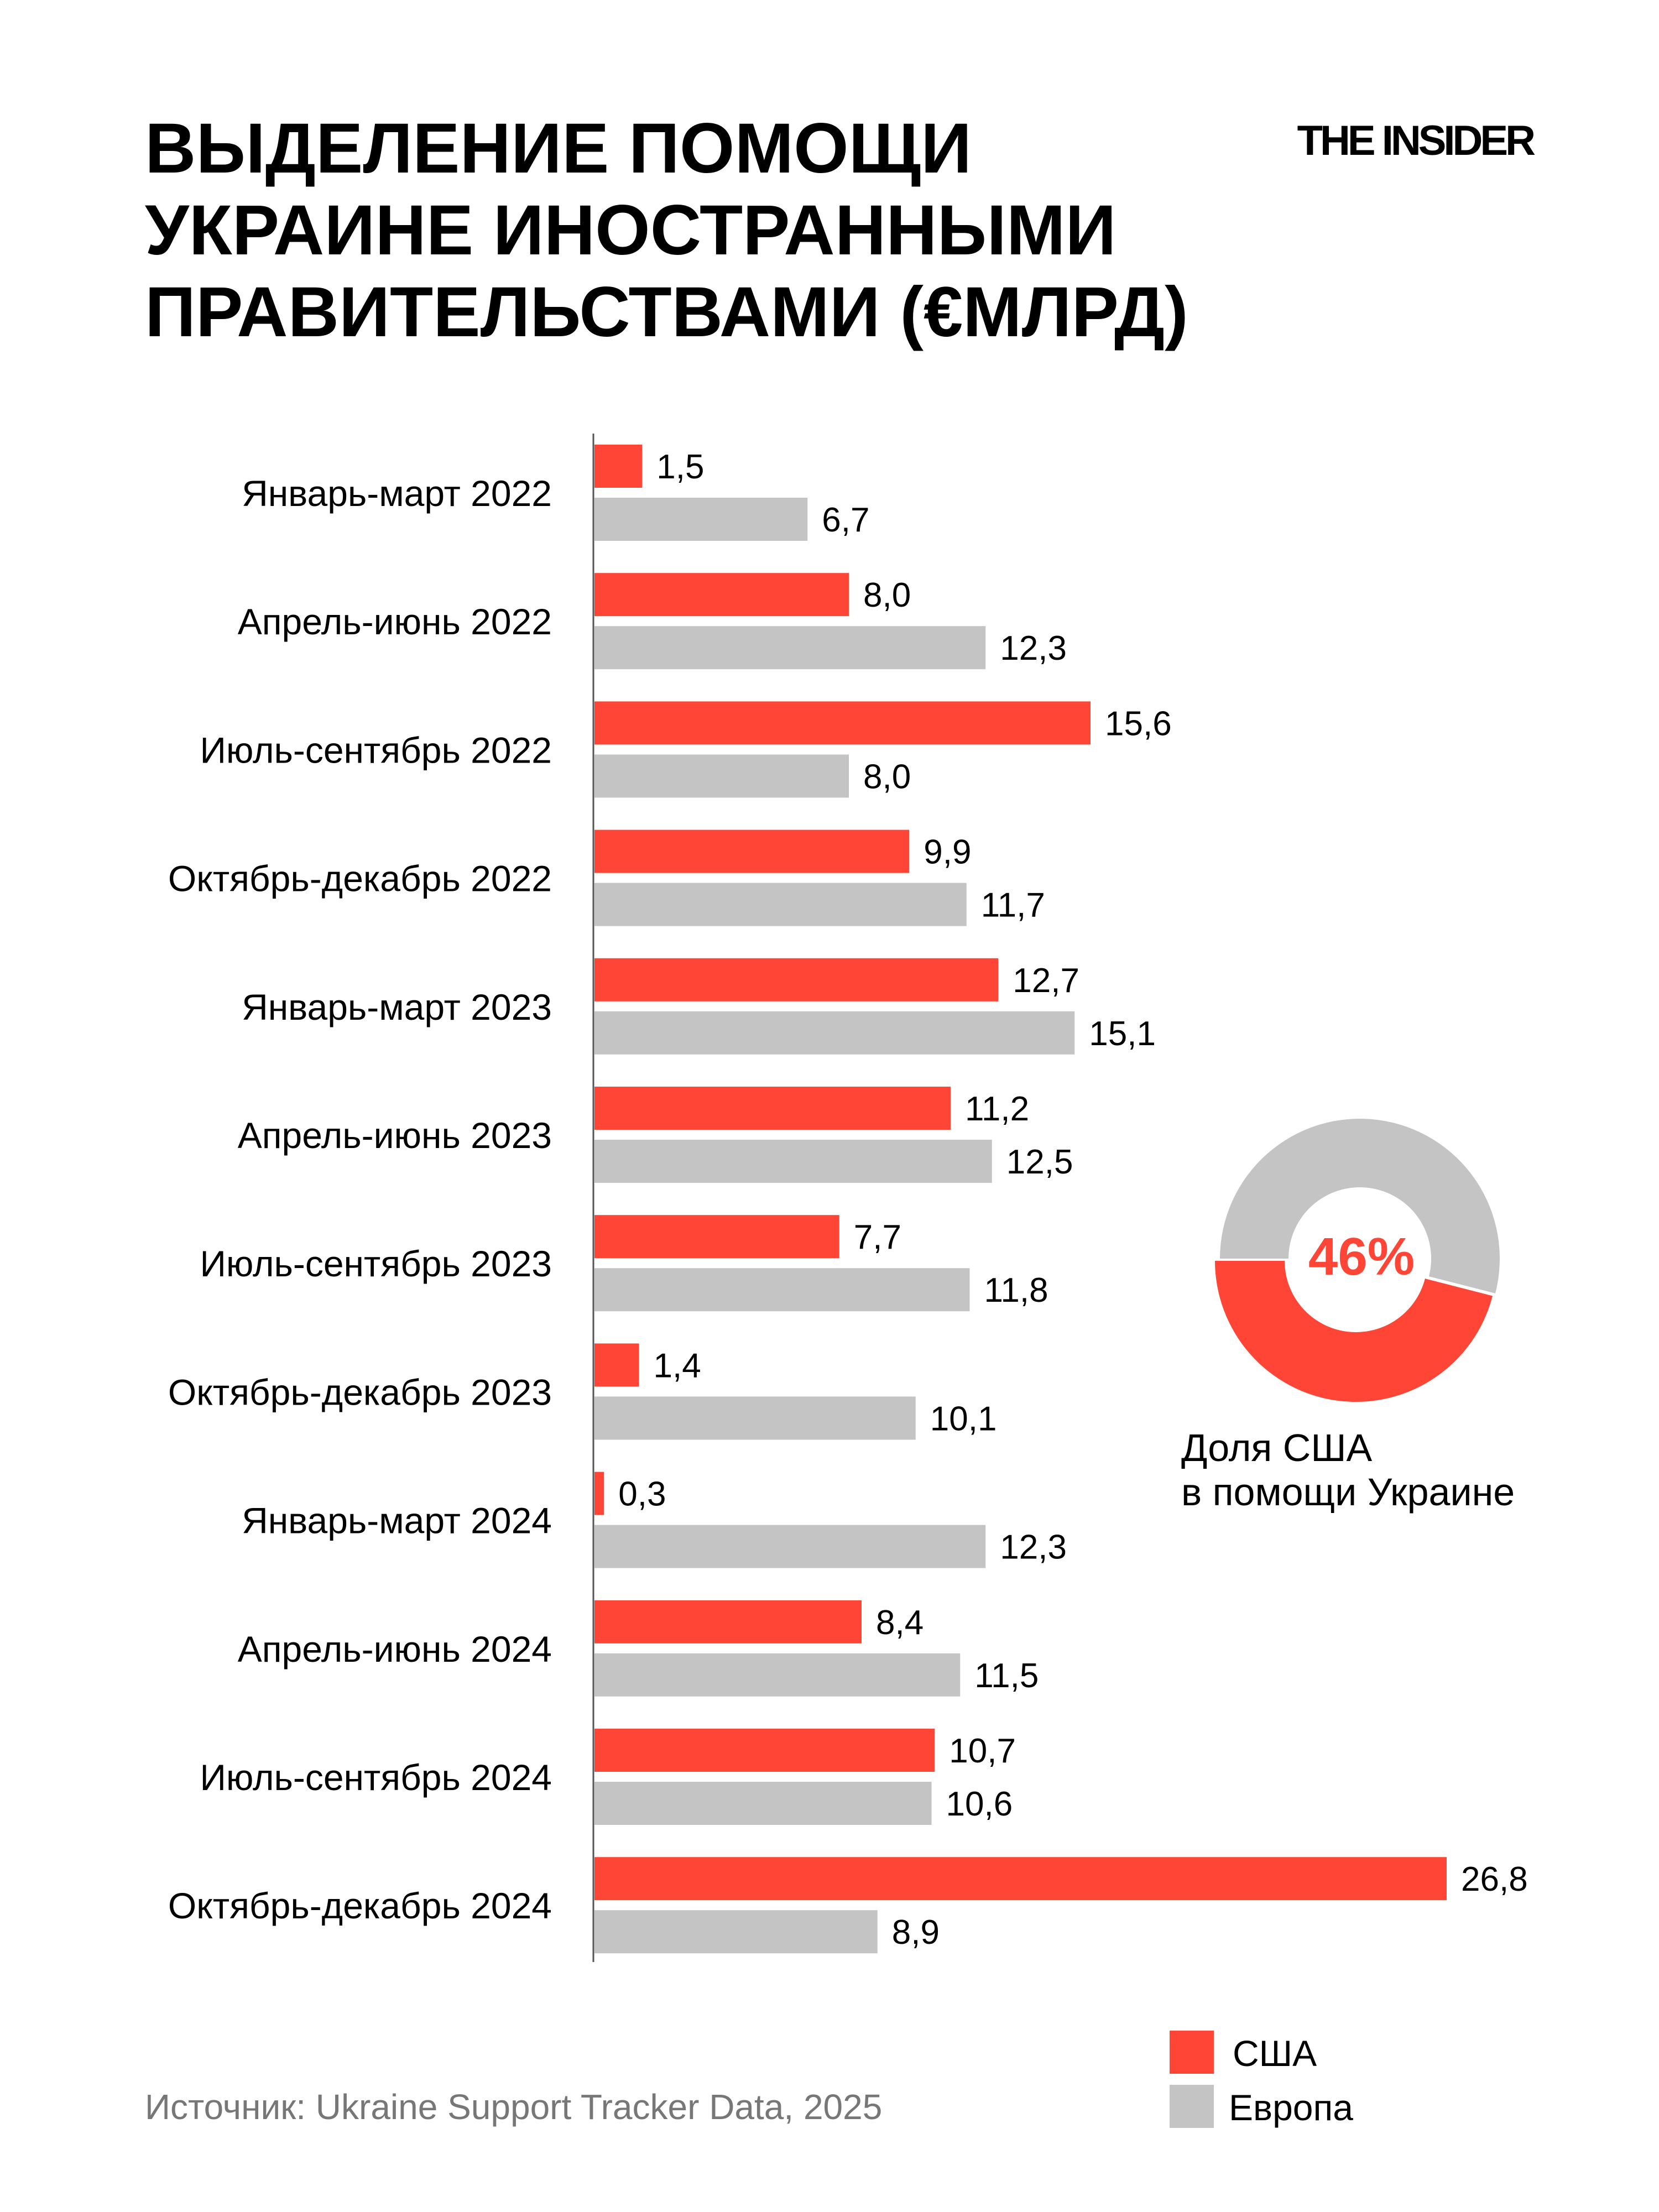 The image size is (1659, 2212). I want to click on title-line-3: ПРАВИТЕЛЬСТВАМИ (€МЛРД), so click(667, 313).